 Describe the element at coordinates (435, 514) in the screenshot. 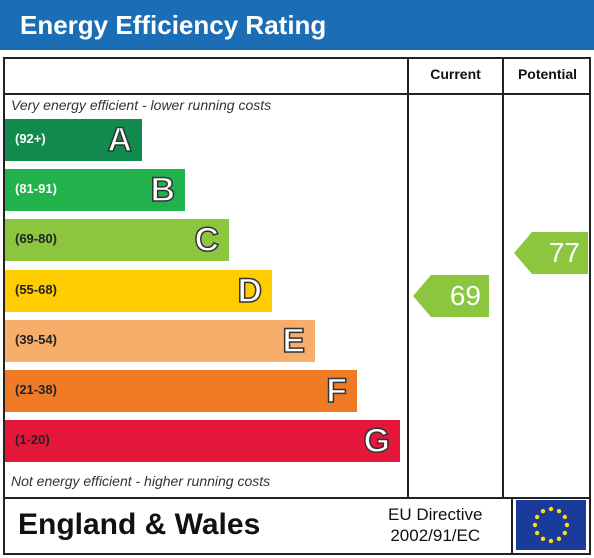

I see `eu-directive-line1: EU Directive` at that location.